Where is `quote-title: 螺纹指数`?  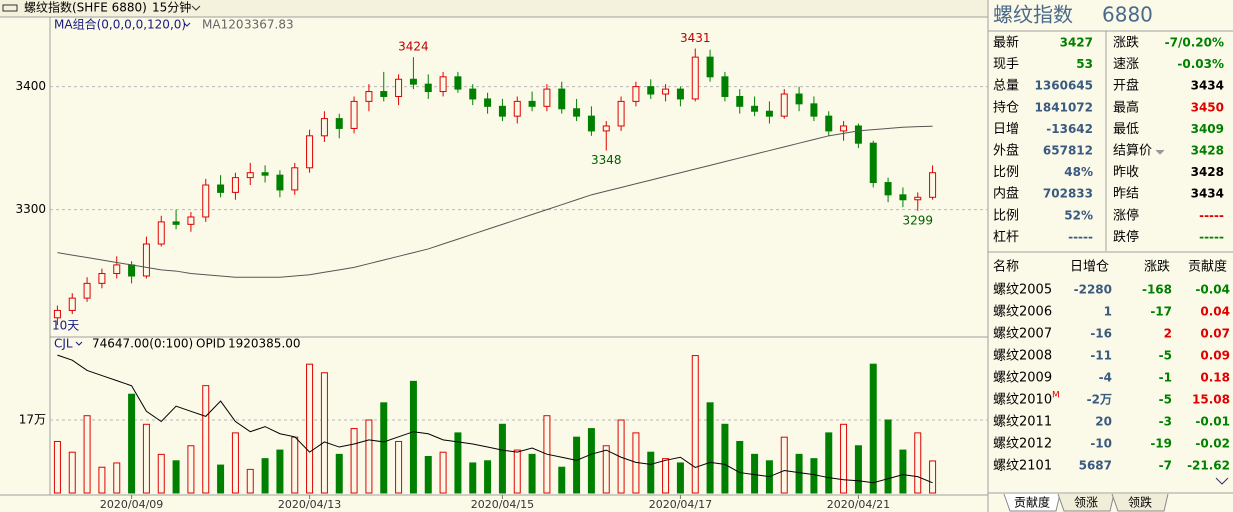
quote-title: 螺纹指数 is located at coordinates (1033, 15).